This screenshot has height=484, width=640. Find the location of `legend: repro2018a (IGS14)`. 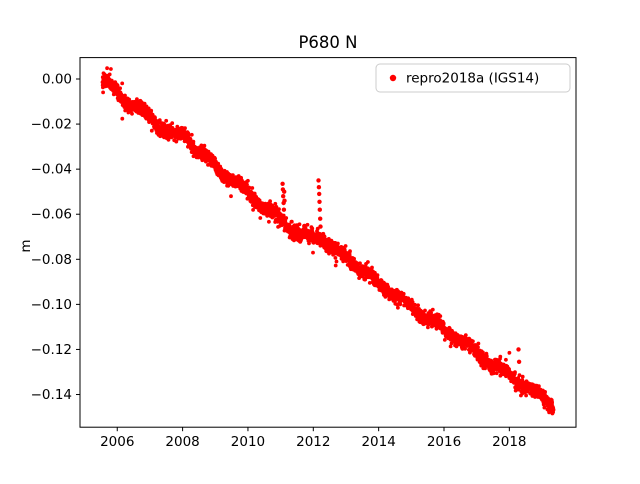

legend: repro2018a (IGS14) is located at coordinates (473, 78).